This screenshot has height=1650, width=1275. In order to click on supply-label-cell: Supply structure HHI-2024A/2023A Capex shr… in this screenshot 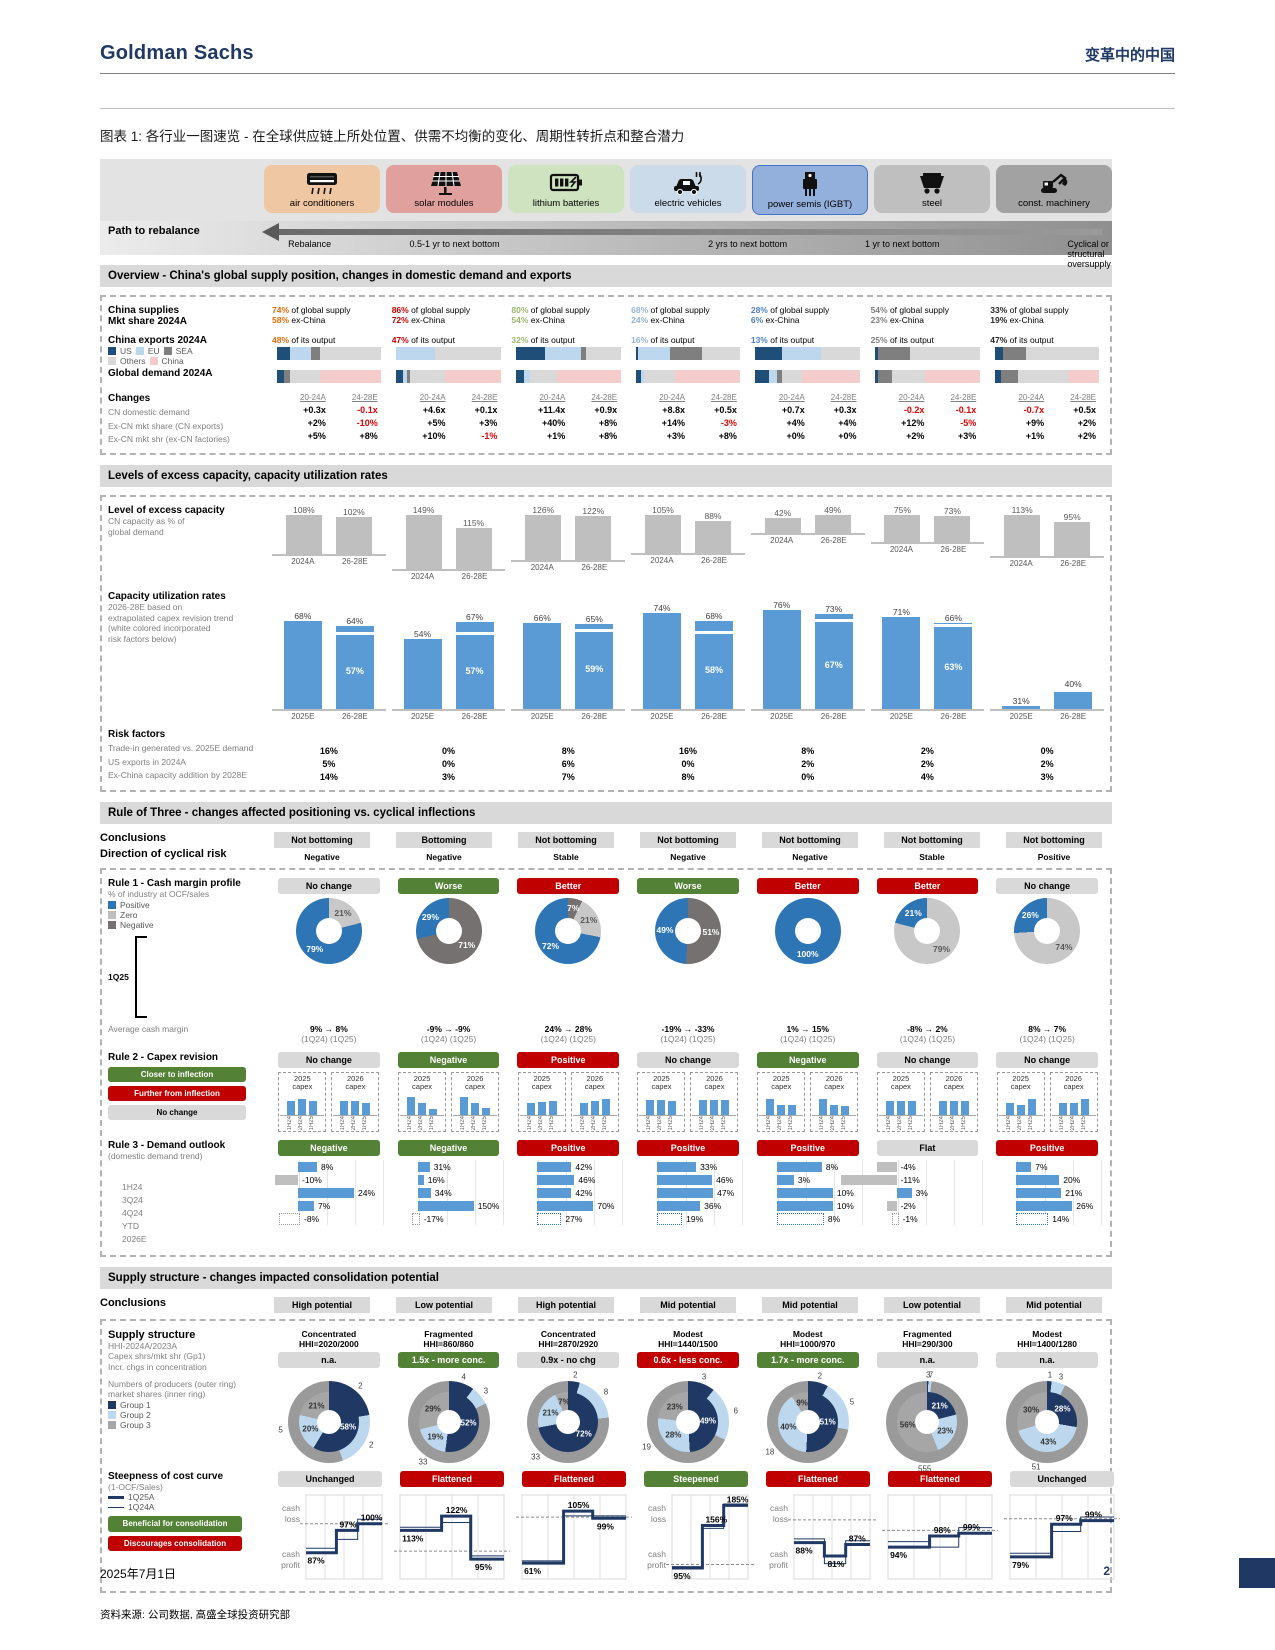, I will do `click(187, 1351)`.